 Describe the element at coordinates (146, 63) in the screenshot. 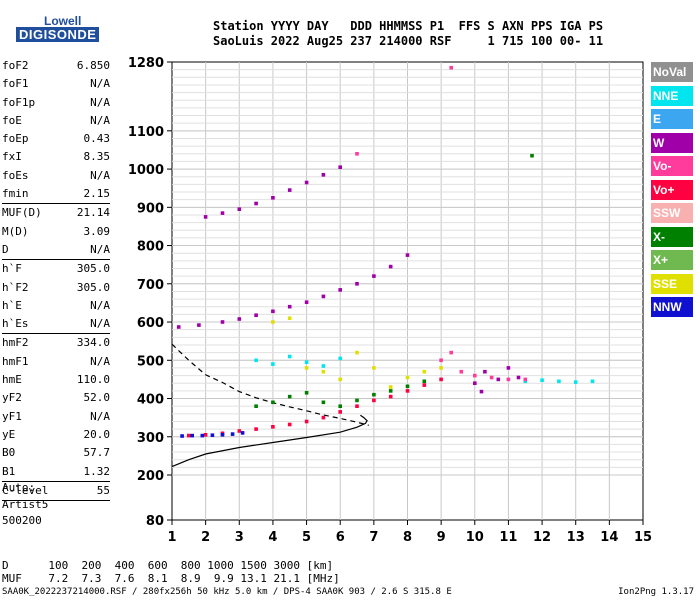

I see `y-tick-label: 1280` at that location.